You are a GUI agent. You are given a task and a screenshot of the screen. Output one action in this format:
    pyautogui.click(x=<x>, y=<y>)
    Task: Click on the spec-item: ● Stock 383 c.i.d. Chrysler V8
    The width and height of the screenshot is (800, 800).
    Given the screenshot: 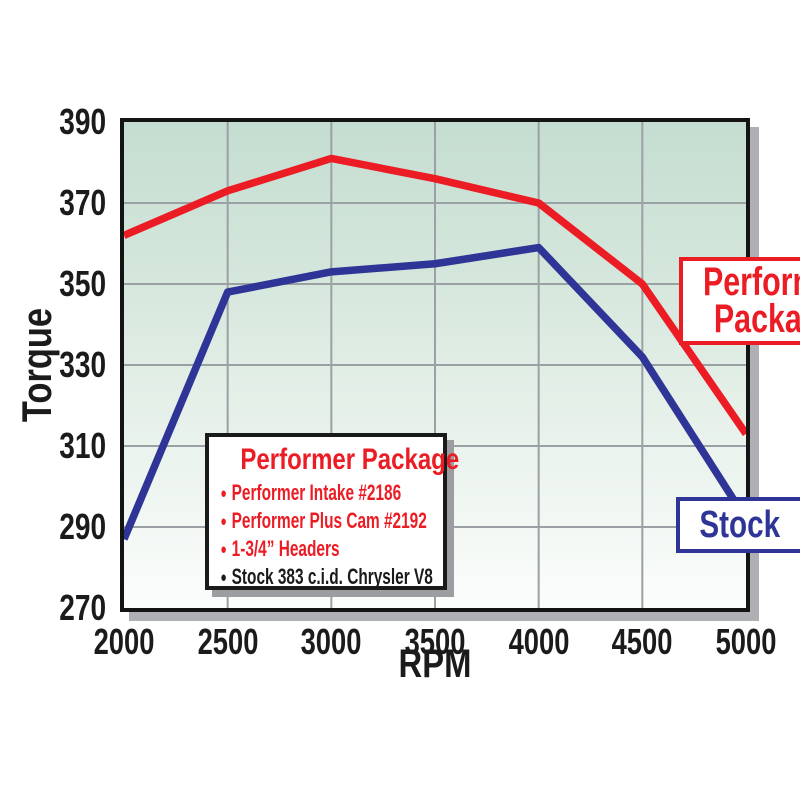 What is the action you would take?
    pyautogui.click(x=325, y=577)
    